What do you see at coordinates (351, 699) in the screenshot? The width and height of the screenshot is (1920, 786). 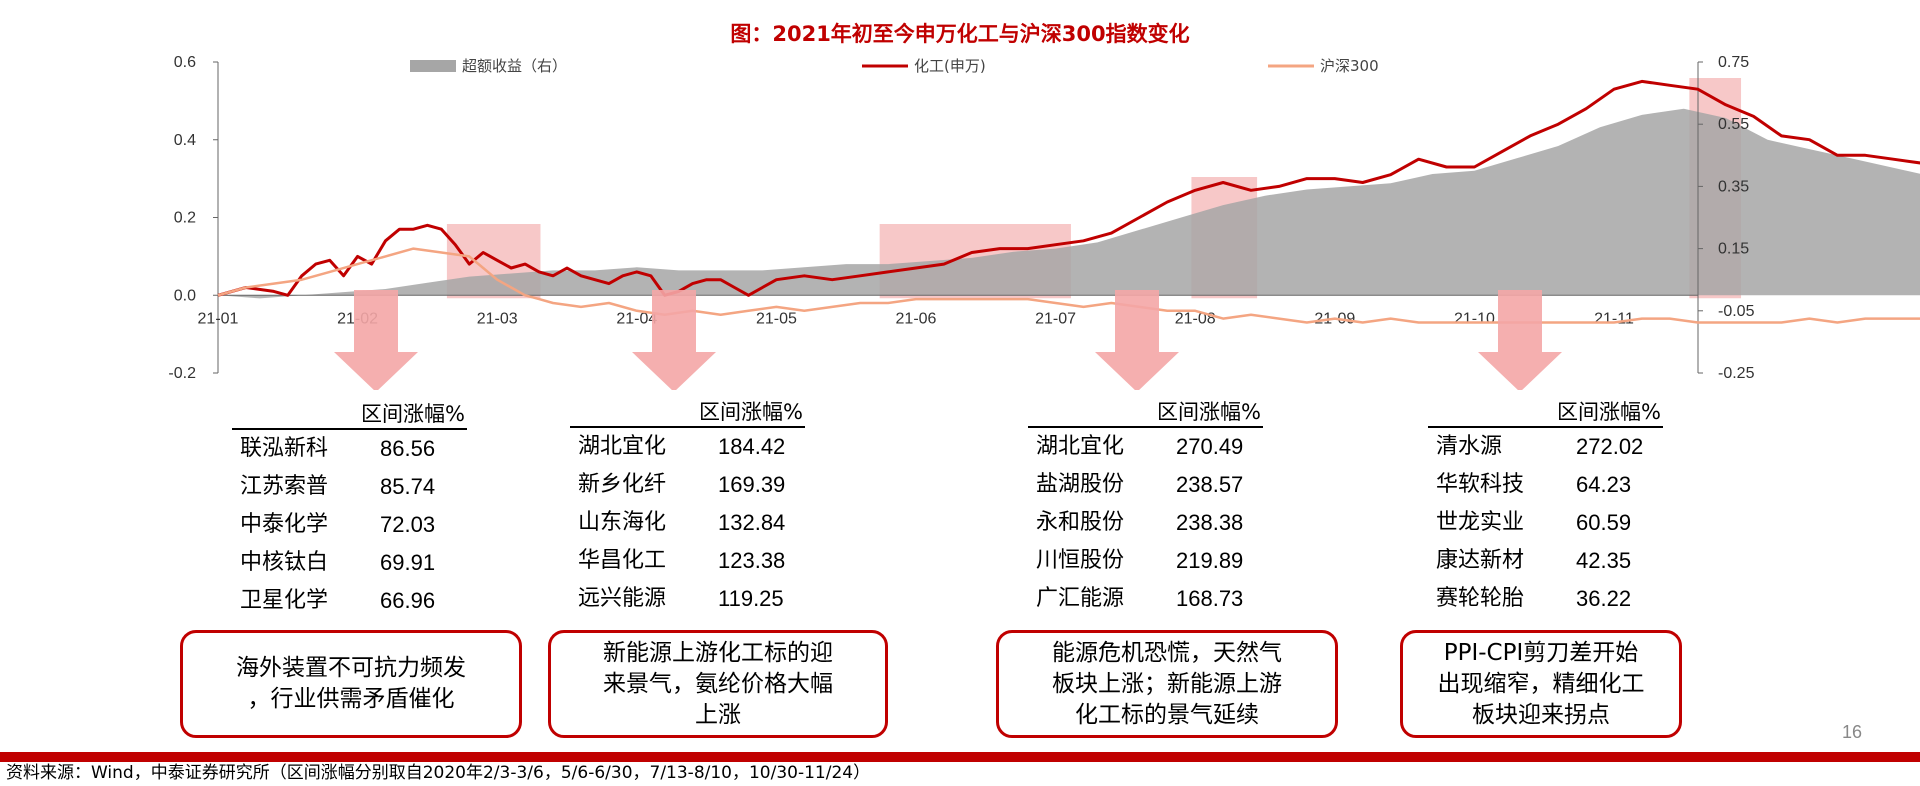 I see `note-line: ，行业供需矛盾催化` at bounding box center [351, 699].